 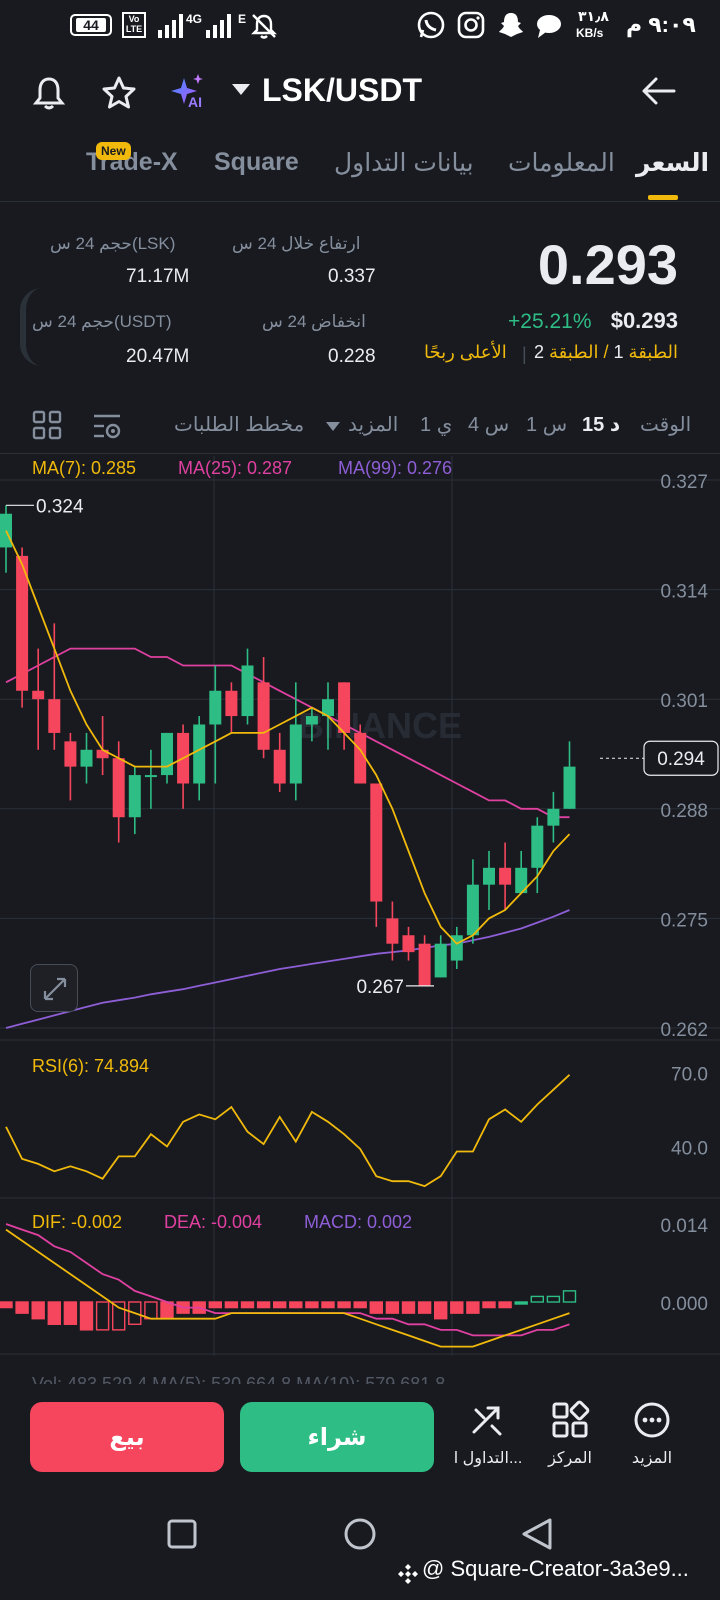 What do you see at coordinates (31, 327) in the screenshot?
I see `side-handle` at bounding box center [31, 327].